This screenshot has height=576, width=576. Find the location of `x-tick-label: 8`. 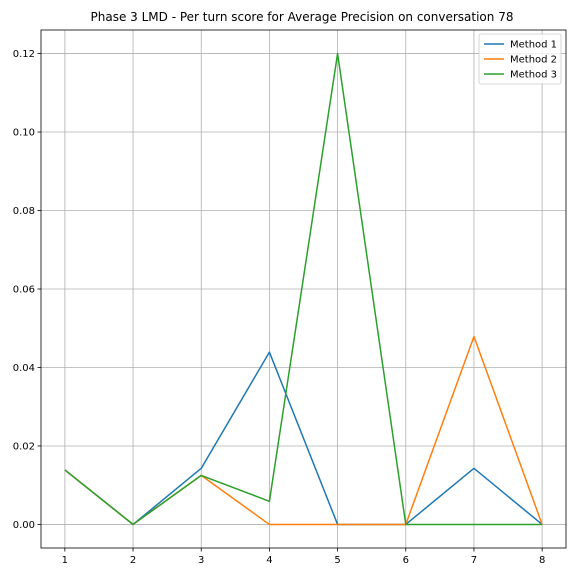

x-tick-label: 8 is located at coordinates (542, 560).